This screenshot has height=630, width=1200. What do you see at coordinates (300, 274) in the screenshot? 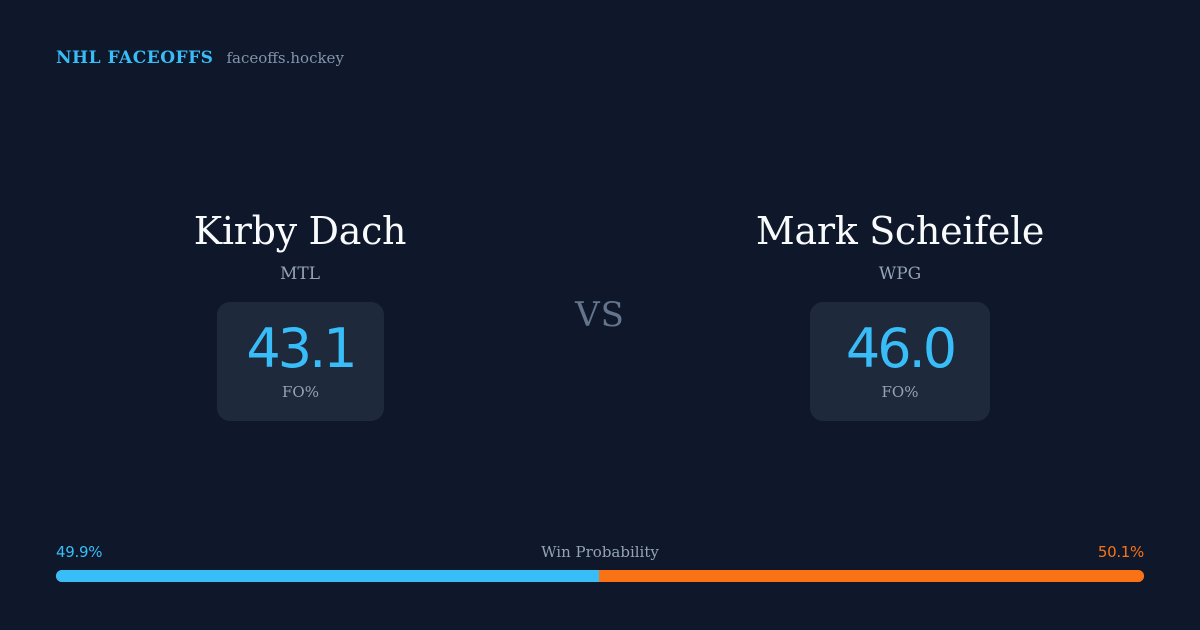
I see `player-left-team: MTL` at bounding box center [300, 274].